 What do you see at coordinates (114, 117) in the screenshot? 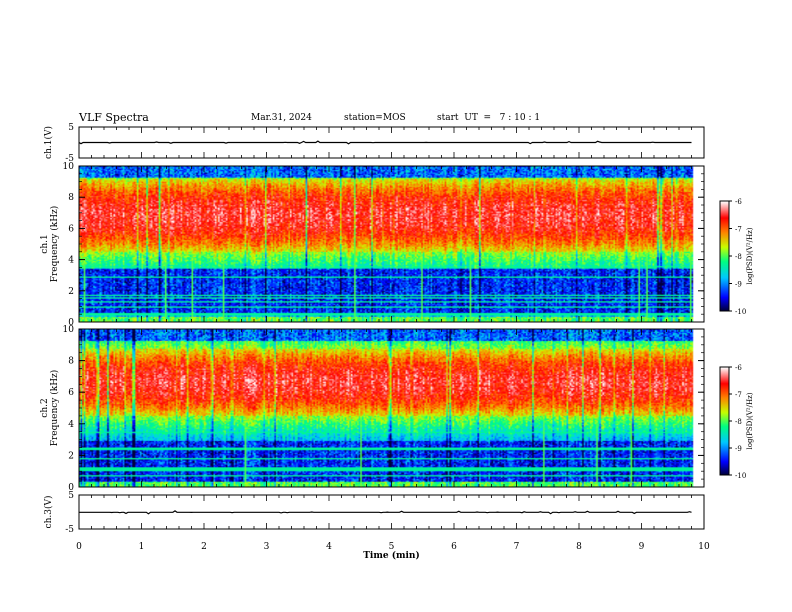
I see `figure-title: VLF Spectra` at bounding box center [114, 117].